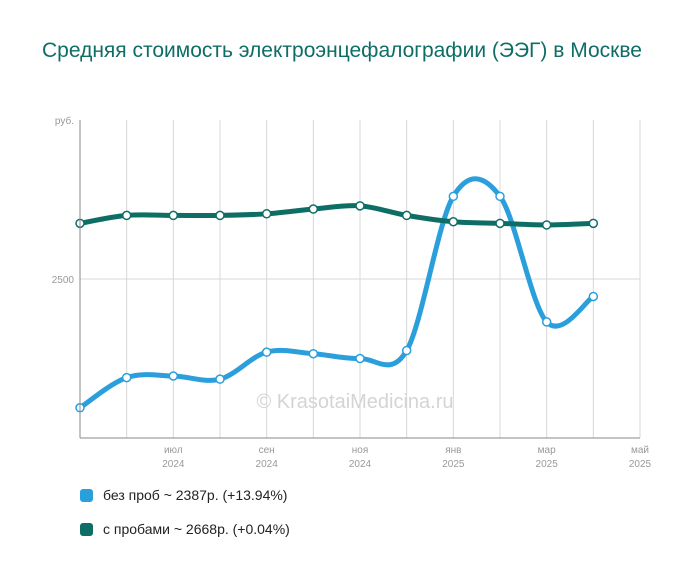 The height and width of the screenshot is (582, 700). I want to click on legend-item-series-1: без проб ~ 2387р. (+13.94%), so click(185, 495).